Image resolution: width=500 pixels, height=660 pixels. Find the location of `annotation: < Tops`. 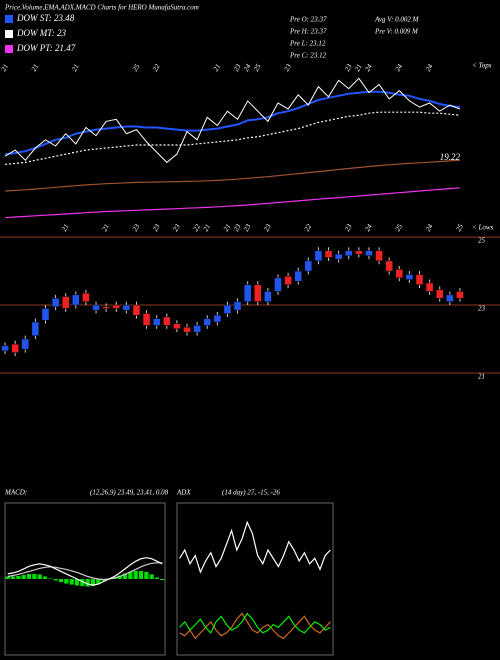

annotation: < Tops is located at coordinates (482, 66).